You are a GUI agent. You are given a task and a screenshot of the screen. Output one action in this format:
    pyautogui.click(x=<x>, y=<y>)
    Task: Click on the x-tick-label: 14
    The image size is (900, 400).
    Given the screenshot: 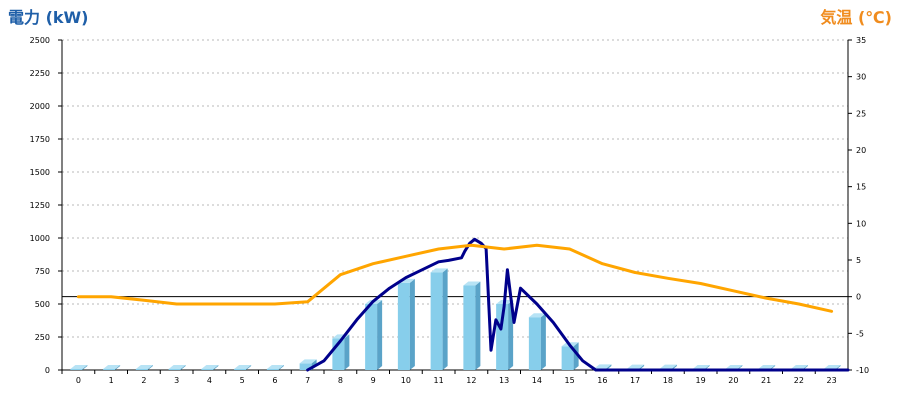 What is the action you would take?
    pyautogui.click(x=537, y=380)
    